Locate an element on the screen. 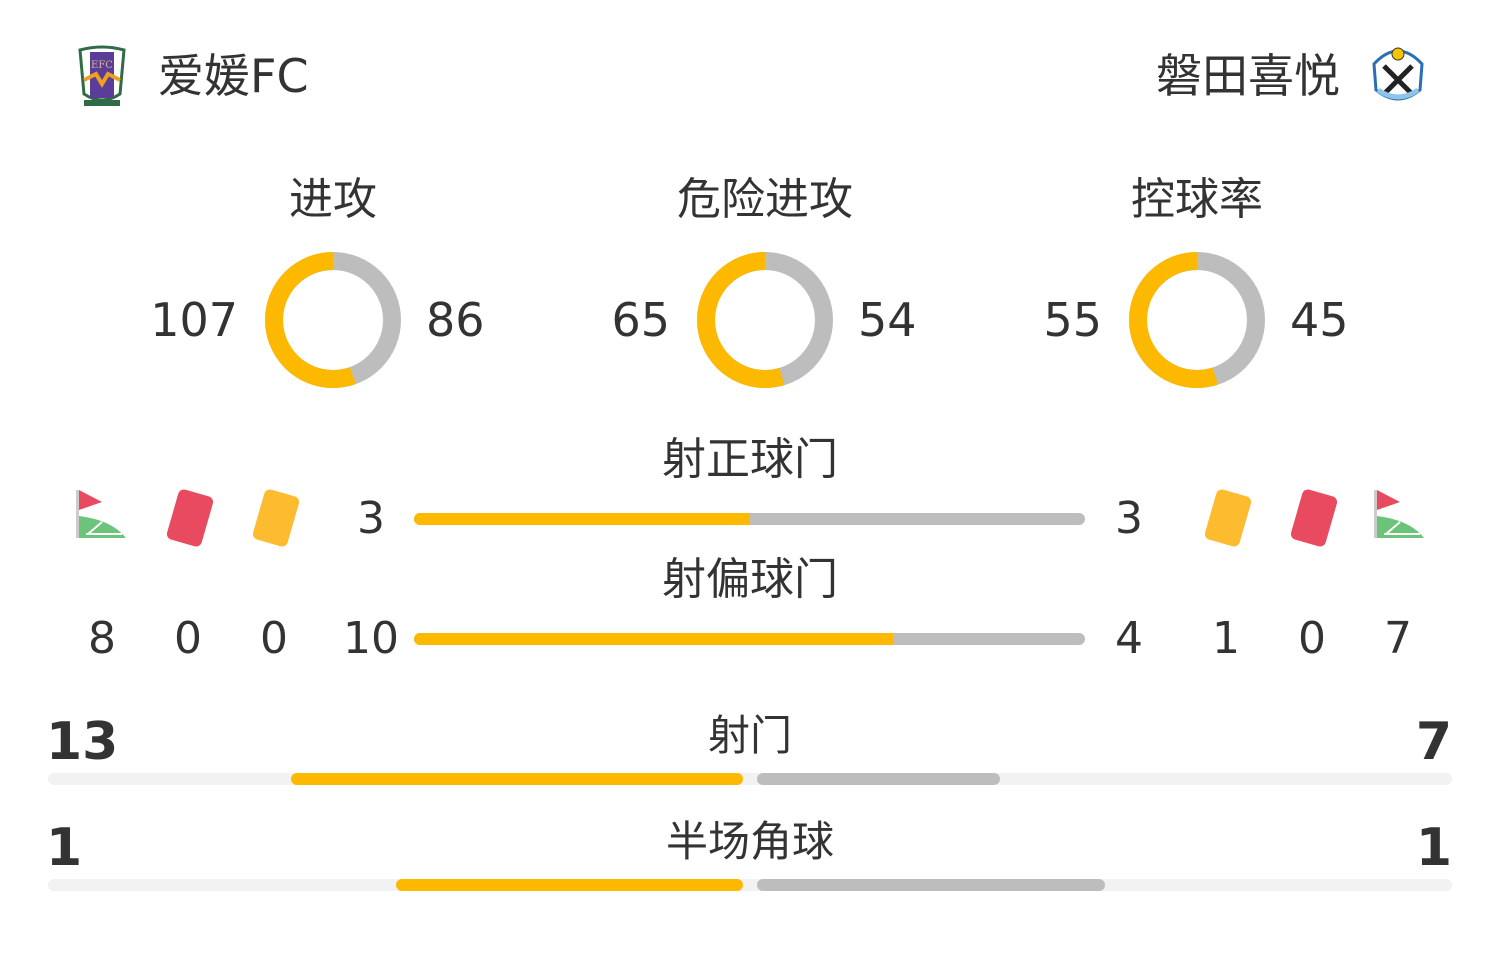 This screenshot has width=1500, height=972. donut-away-value: 45 is located at coordinates (1319, 320).